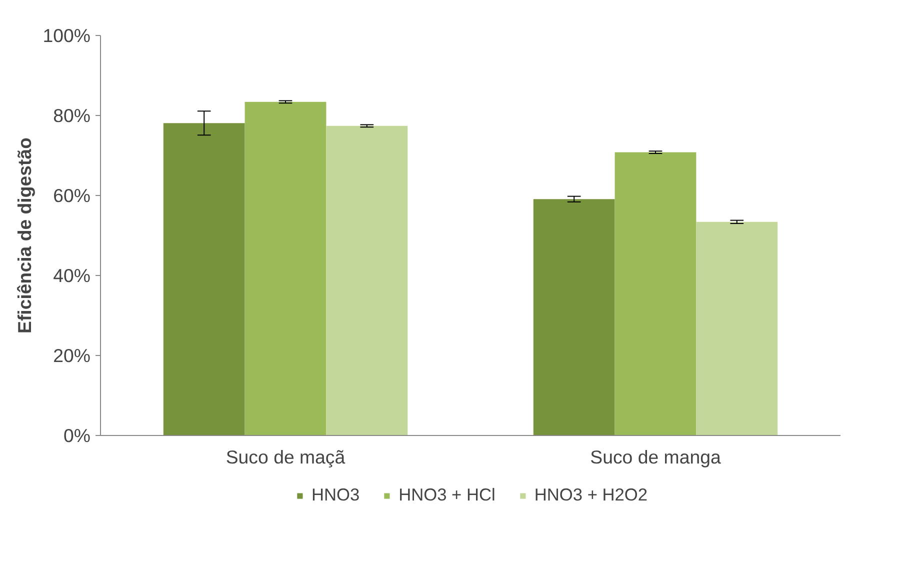 The width and height of the screenshot is (924, 578). Describe the element at coordinates (72, 115) in the screenshot. I see `y-tick-label: 80%` at that location.